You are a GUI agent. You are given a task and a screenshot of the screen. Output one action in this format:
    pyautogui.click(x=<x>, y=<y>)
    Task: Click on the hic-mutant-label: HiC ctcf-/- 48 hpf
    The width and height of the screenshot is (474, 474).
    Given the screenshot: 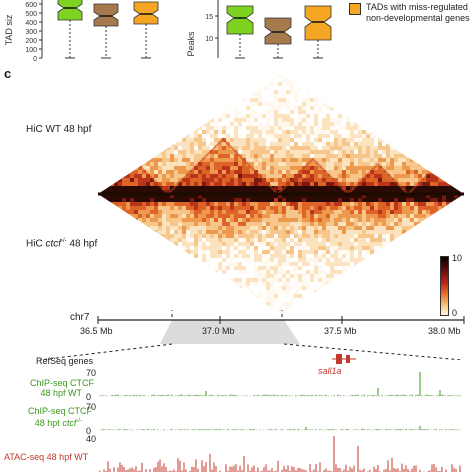 What is the action you would take?
    pyautogui.click(x=62, y=244)
    